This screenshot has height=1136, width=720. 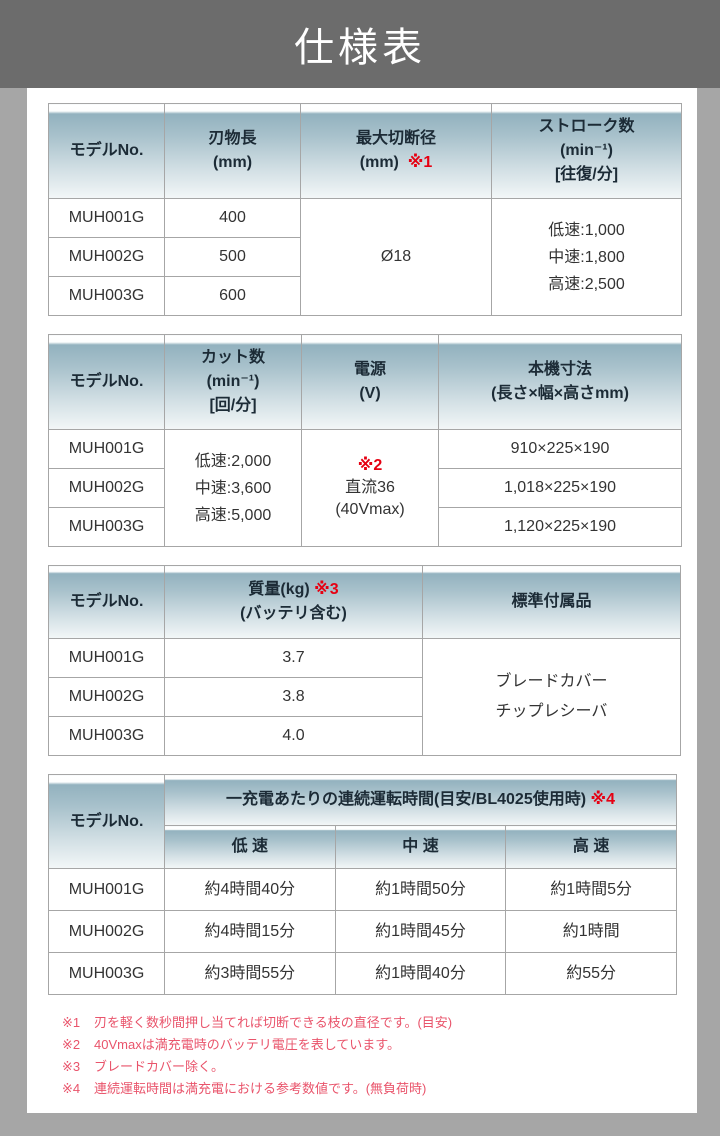 I want to click on weight-cell: 3.7, so click(x=293, y=658).